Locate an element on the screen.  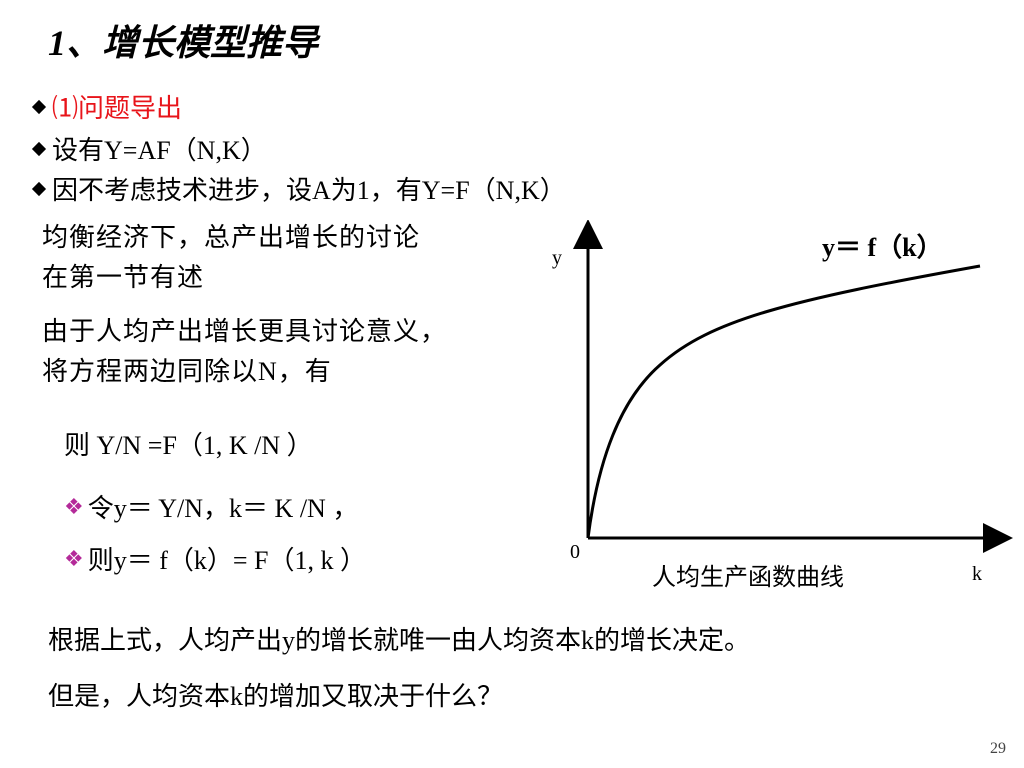
x-axis-label: k is located at coordinates (977, 574).